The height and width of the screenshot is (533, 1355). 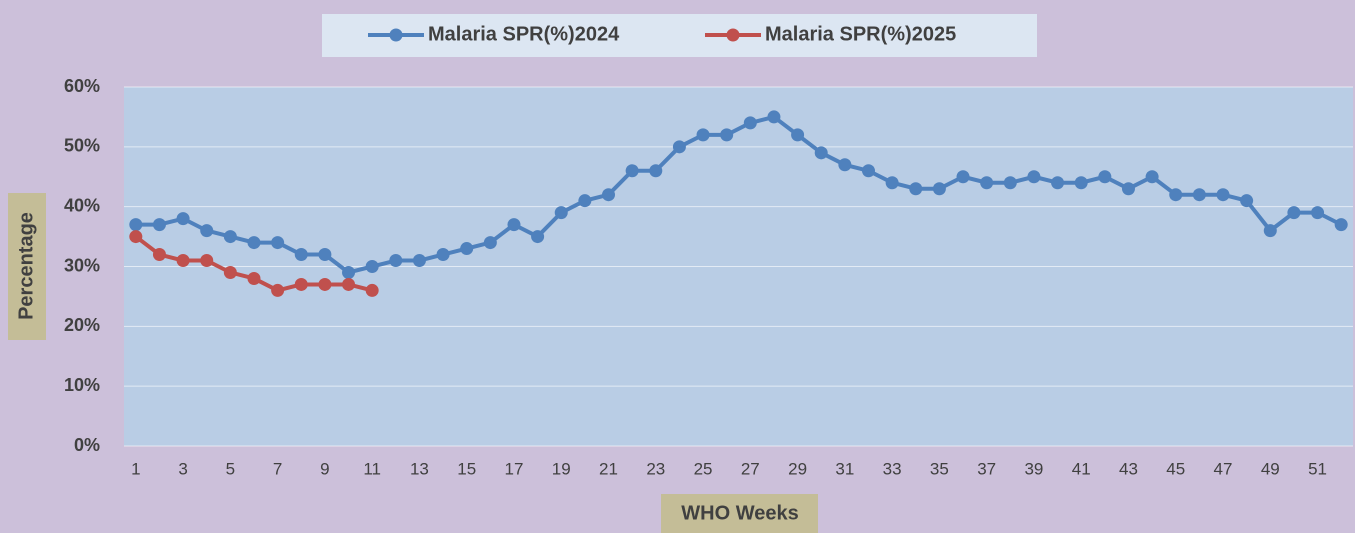 I want to click on x-tick-label: 21, so click(x=608, y=468).